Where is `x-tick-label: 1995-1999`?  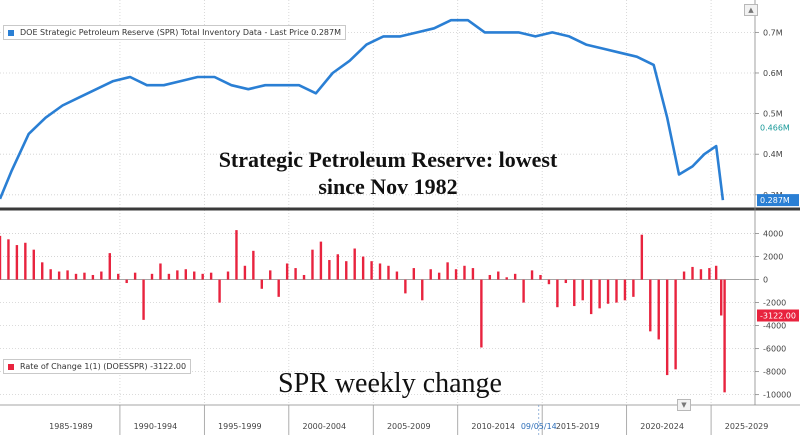 x-tick-label: 1995-1999 is located at coordinates (240, 426).